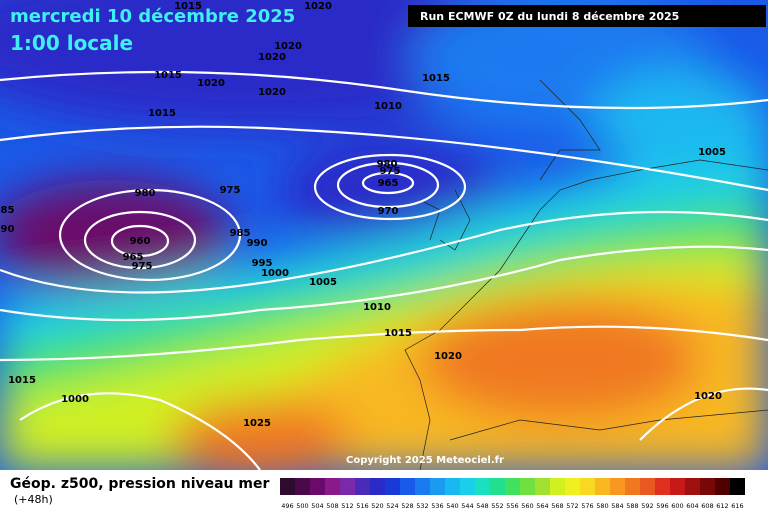 This screenshot has height=512, width=768. I want to click on legend-label: 584, so click(617, 506).